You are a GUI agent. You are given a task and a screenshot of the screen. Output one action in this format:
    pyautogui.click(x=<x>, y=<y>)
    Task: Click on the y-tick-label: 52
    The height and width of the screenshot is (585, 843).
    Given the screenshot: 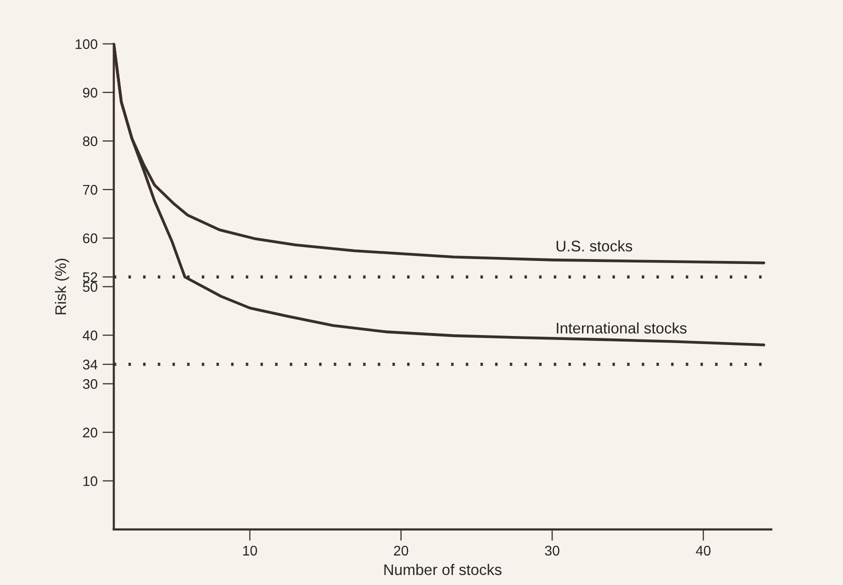 What is the action you would take?
    pyautogui.click(x=90, y=277)
    